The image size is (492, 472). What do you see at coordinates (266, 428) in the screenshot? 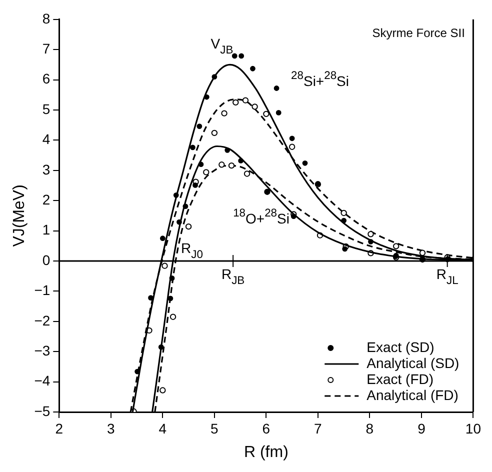
I see `x-tick-label: 6` at bounding box center [266, 428].